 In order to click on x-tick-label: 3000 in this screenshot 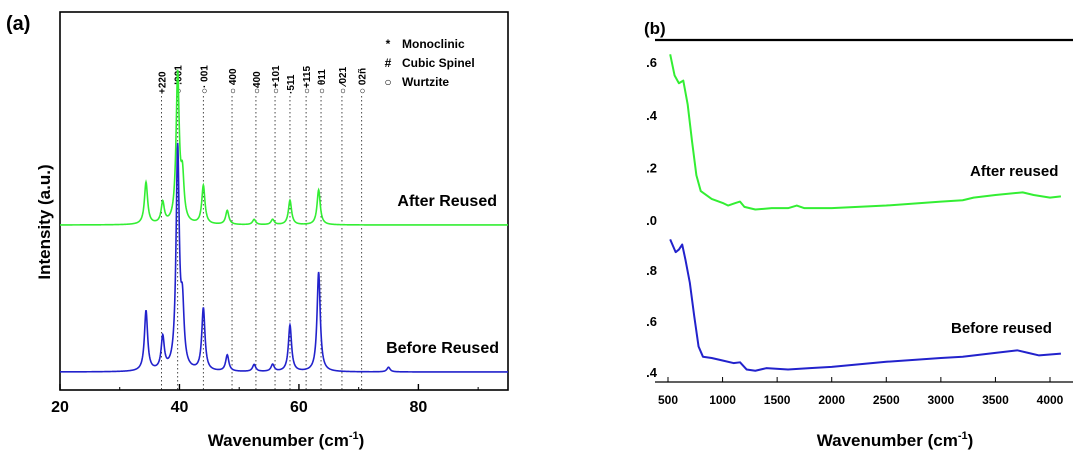, I will do `click(941, 400)`.